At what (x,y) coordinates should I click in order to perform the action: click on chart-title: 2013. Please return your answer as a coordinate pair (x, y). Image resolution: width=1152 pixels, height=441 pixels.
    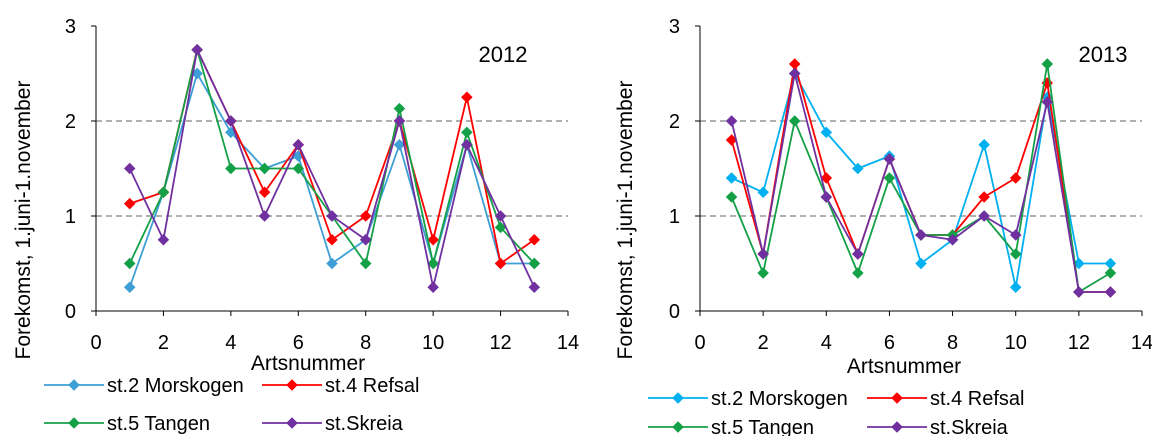
    Looking at the image, I should click on (1103, 54).